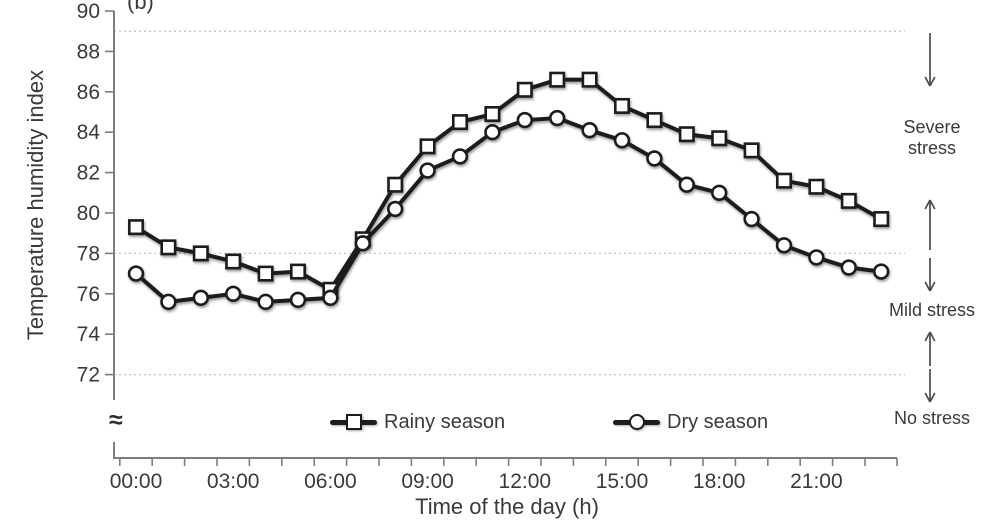 Image resolution: width=1000 pixels, height=530 pixels. What do you see at coordinates (88, 51) in the screenshot?
I see `y-tick-label: 88` at bounding box center [88, 51].